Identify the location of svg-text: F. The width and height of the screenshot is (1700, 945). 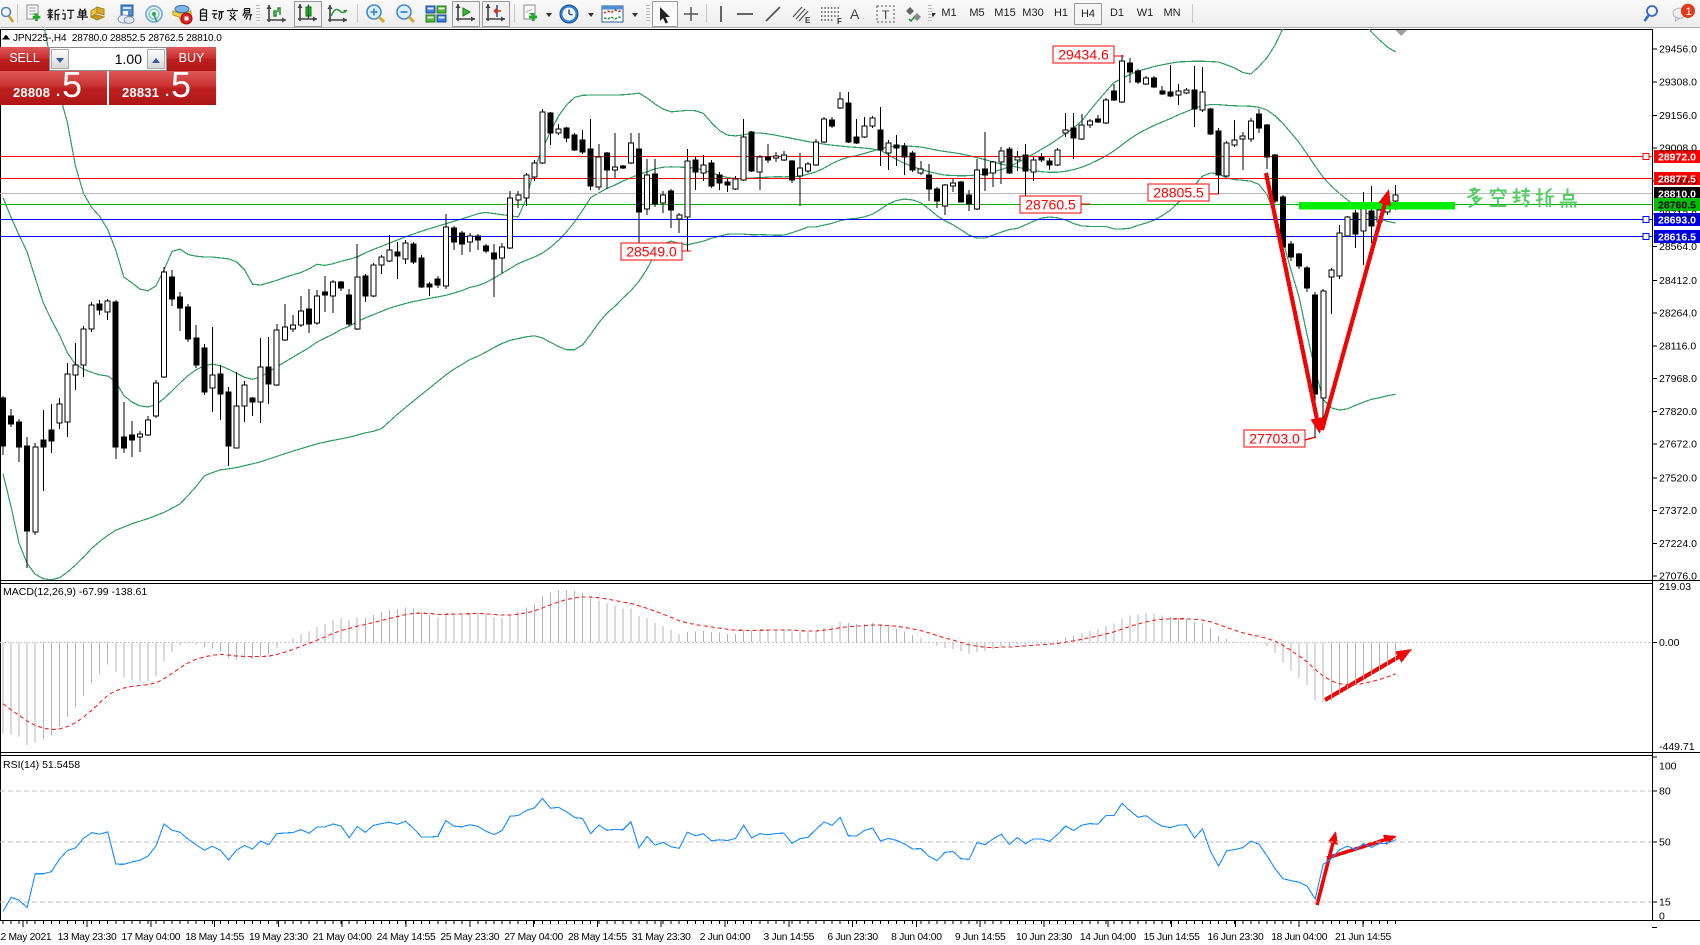
(839, 21).